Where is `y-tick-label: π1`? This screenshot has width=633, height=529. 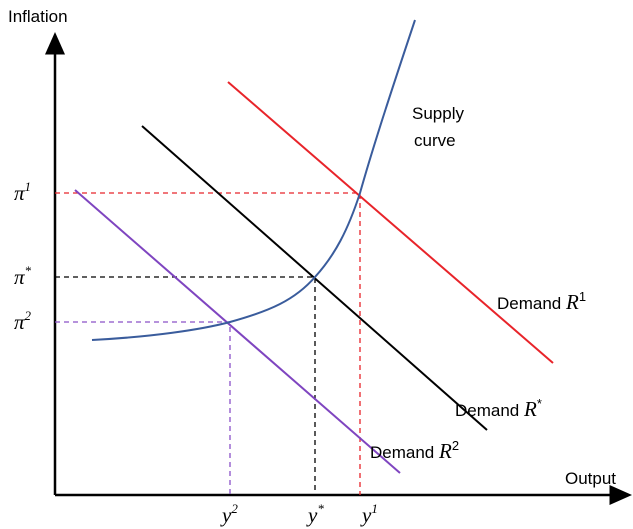
y-tick-label: π1 is located at coordinates (22, 192).